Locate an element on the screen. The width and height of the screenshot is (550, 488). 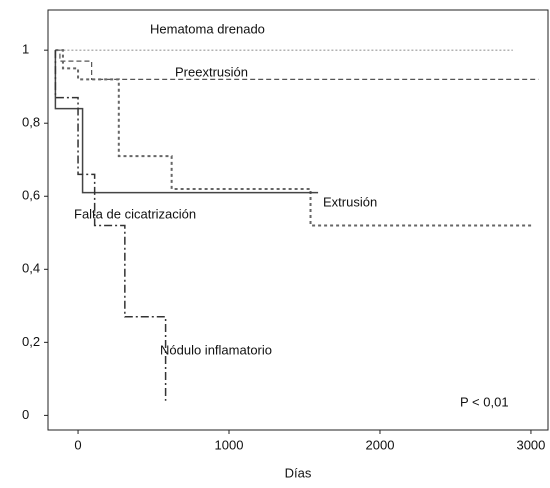
annotation: P < 0,01 is located at coordinates (484, 401).